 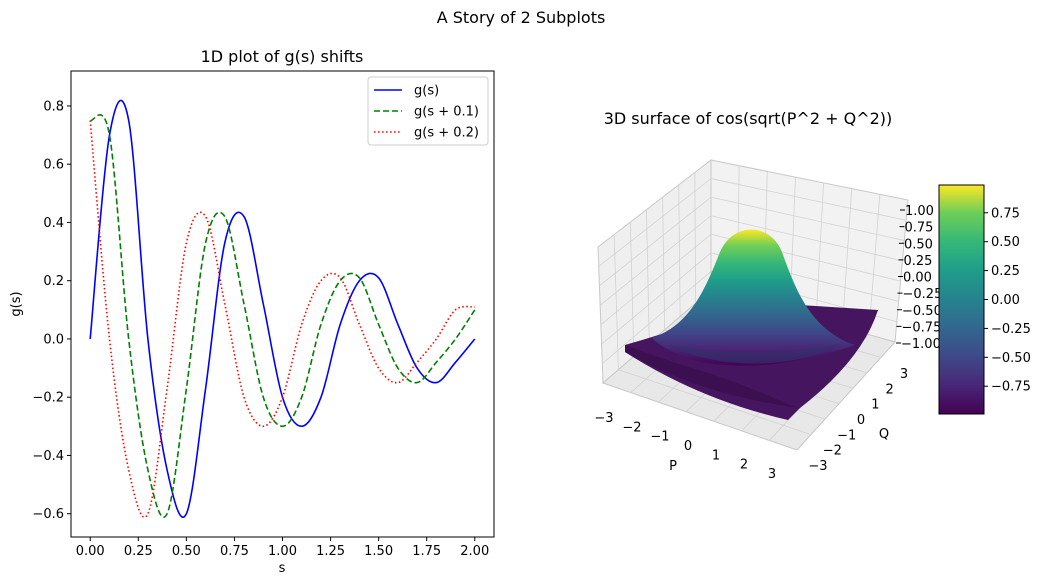 I want to click on legend-label-2: g(s + 0.2), so click(x=446, y=133).